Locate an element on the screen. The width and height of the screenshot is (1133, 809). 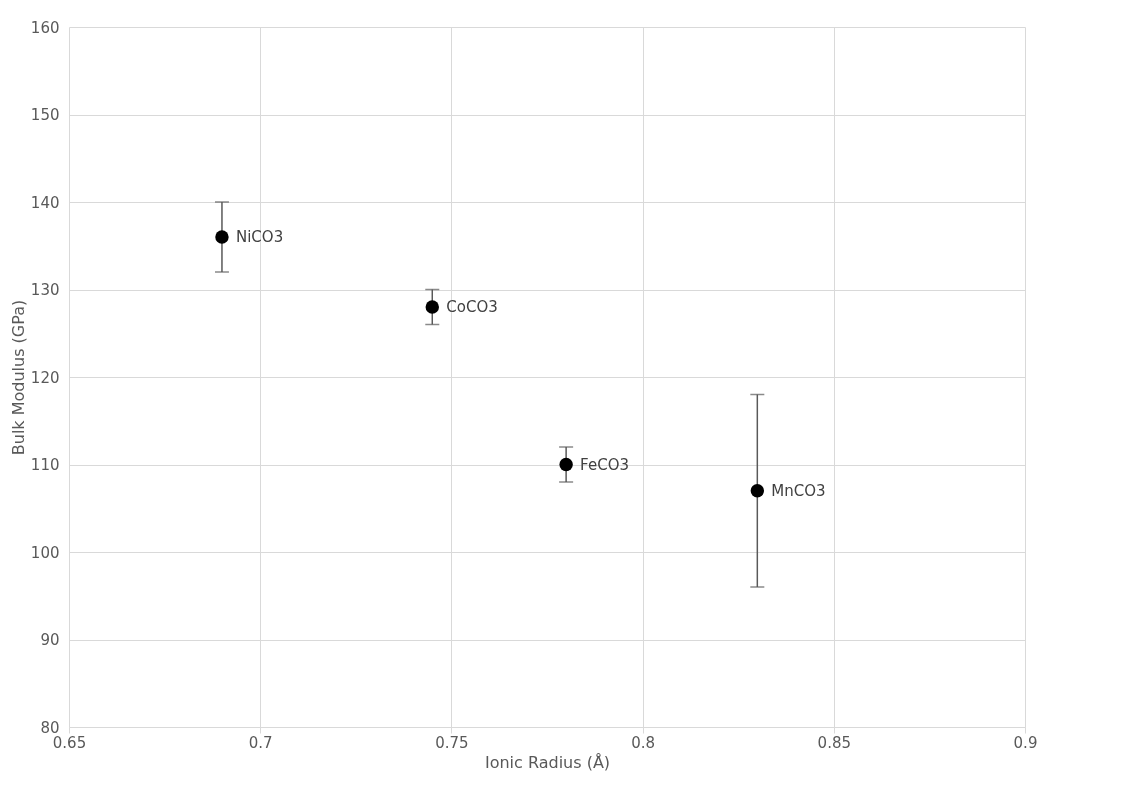
y-tick-label: 120 is located at coordinates (45, 377).